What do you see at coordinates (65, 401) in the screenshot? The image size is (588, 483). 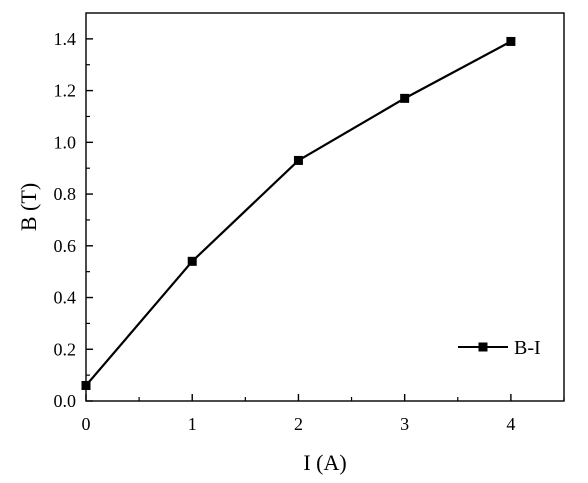 I see `y-tick-label: 0.0` at bounding box center [65, 401].